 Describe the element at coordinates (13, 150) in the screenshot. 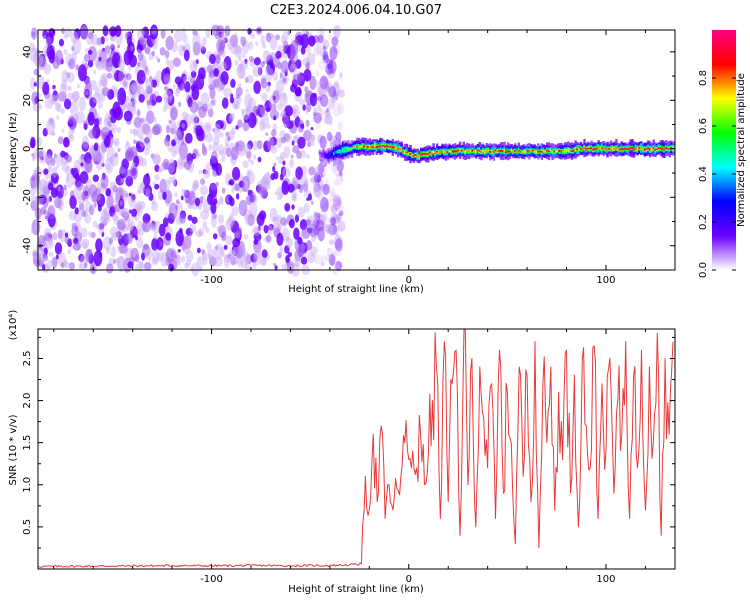

I see `spectrogram-y-axis-label: Frequency (Hz)` at that location.